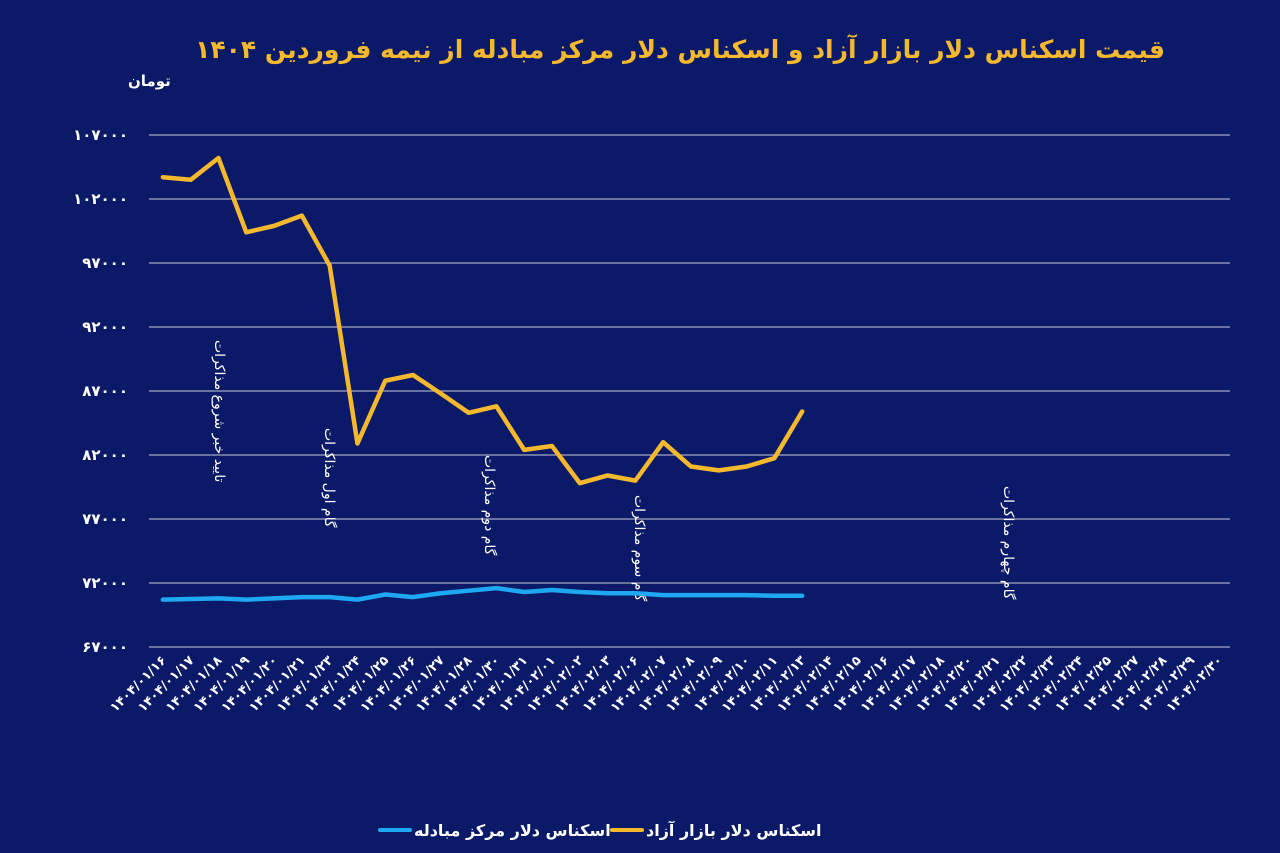  Describe the element at coordinates (105, 391) in the screenshot. I see `y-tick-label: ۸۷۰۰۰` at that location.